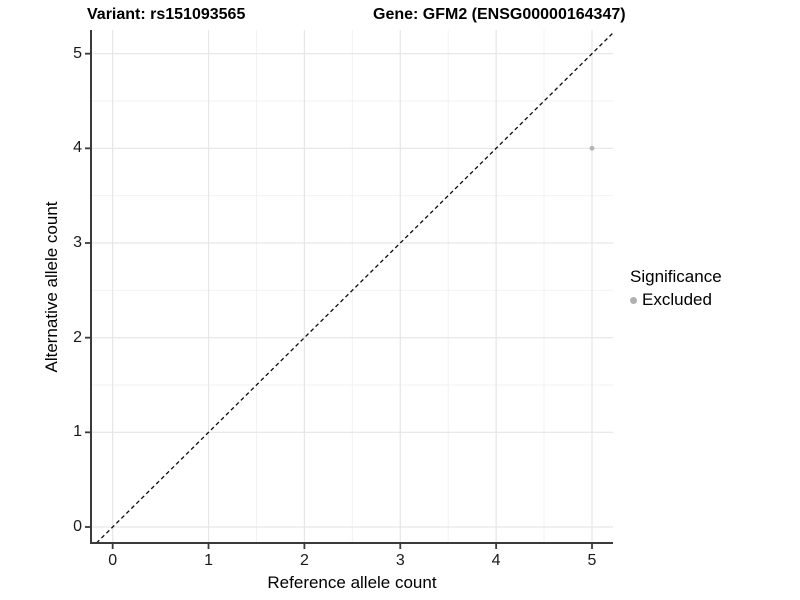  What do you see at coordinates (592, 560) in the screenshot?
I see `x-tick-label: 5` at bounding box center [592, 560].